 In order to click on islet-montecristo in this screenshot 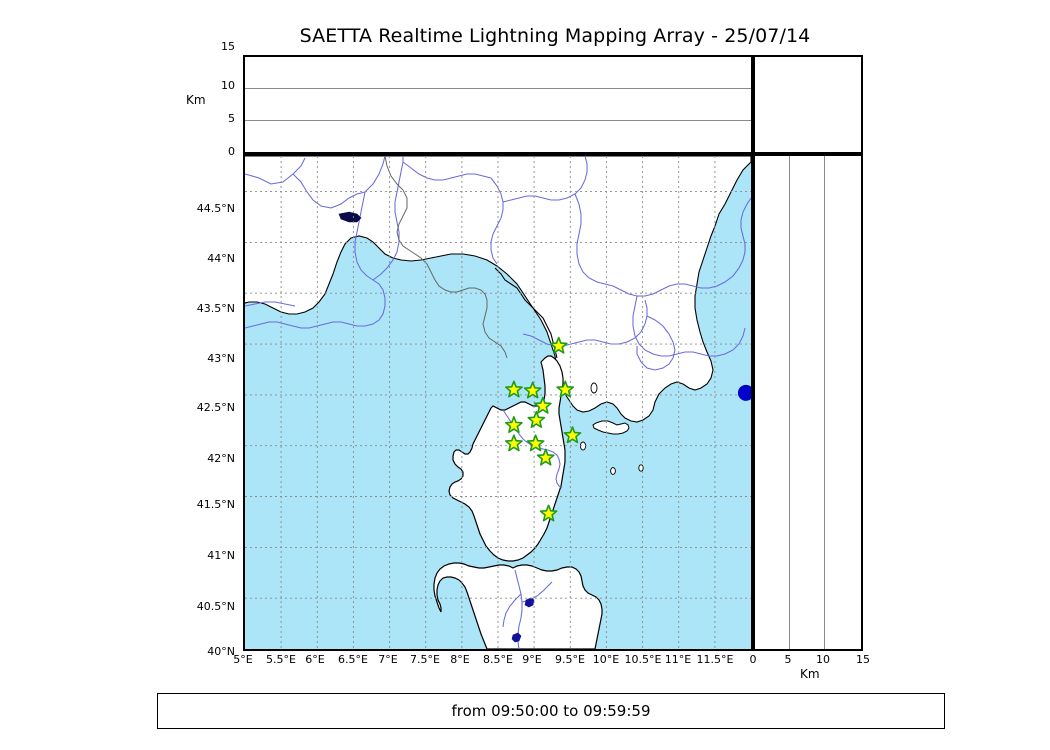, I will do `click(641, 468)`.